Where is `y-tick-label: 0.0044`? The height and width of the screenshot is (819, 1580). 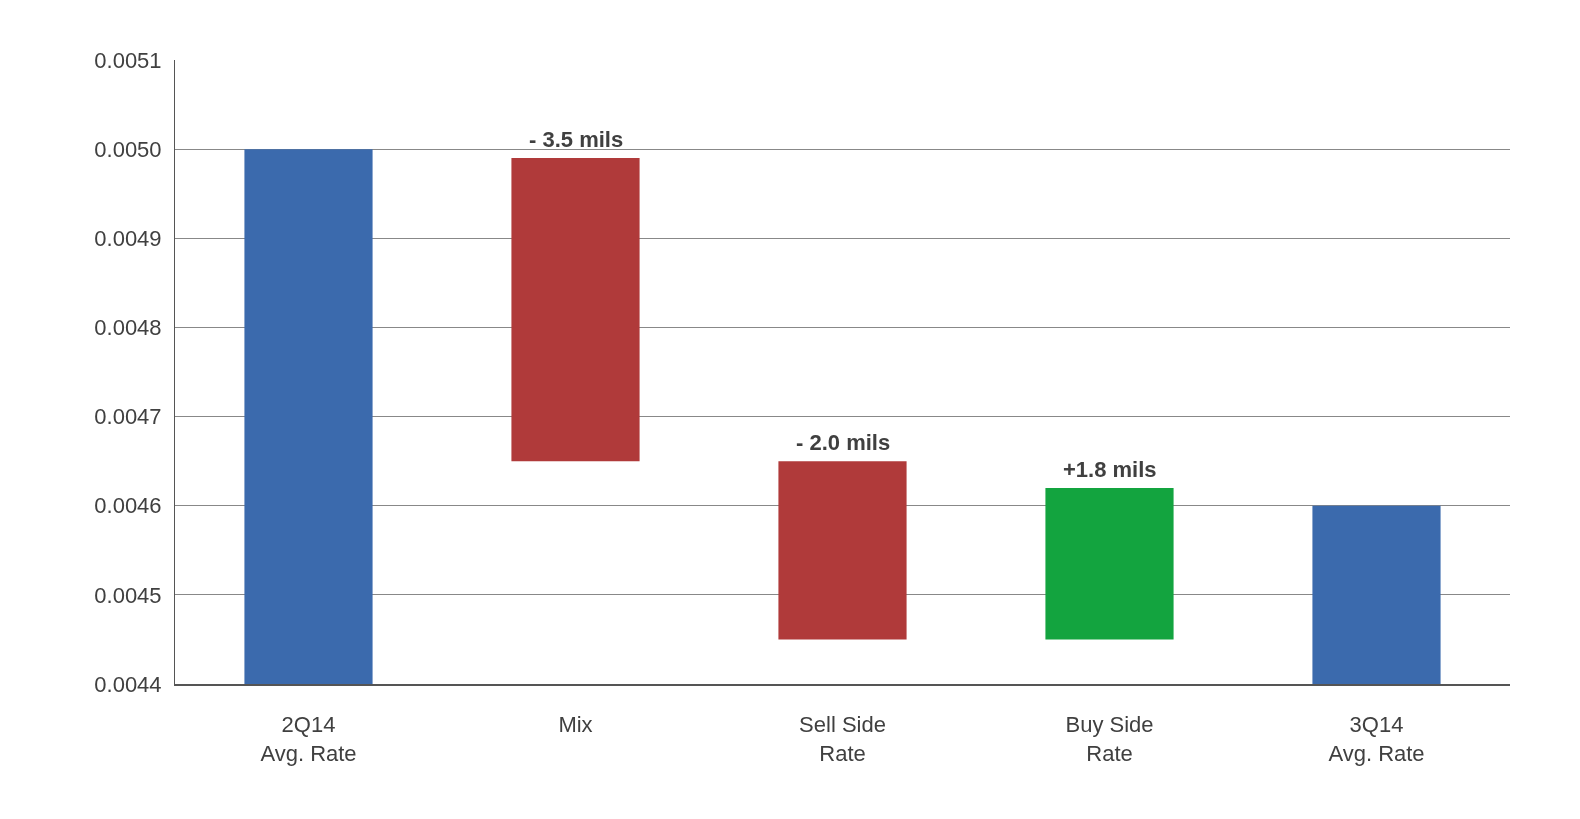
y-tick-label: 0.0044 is located at coordinates (128, 684).